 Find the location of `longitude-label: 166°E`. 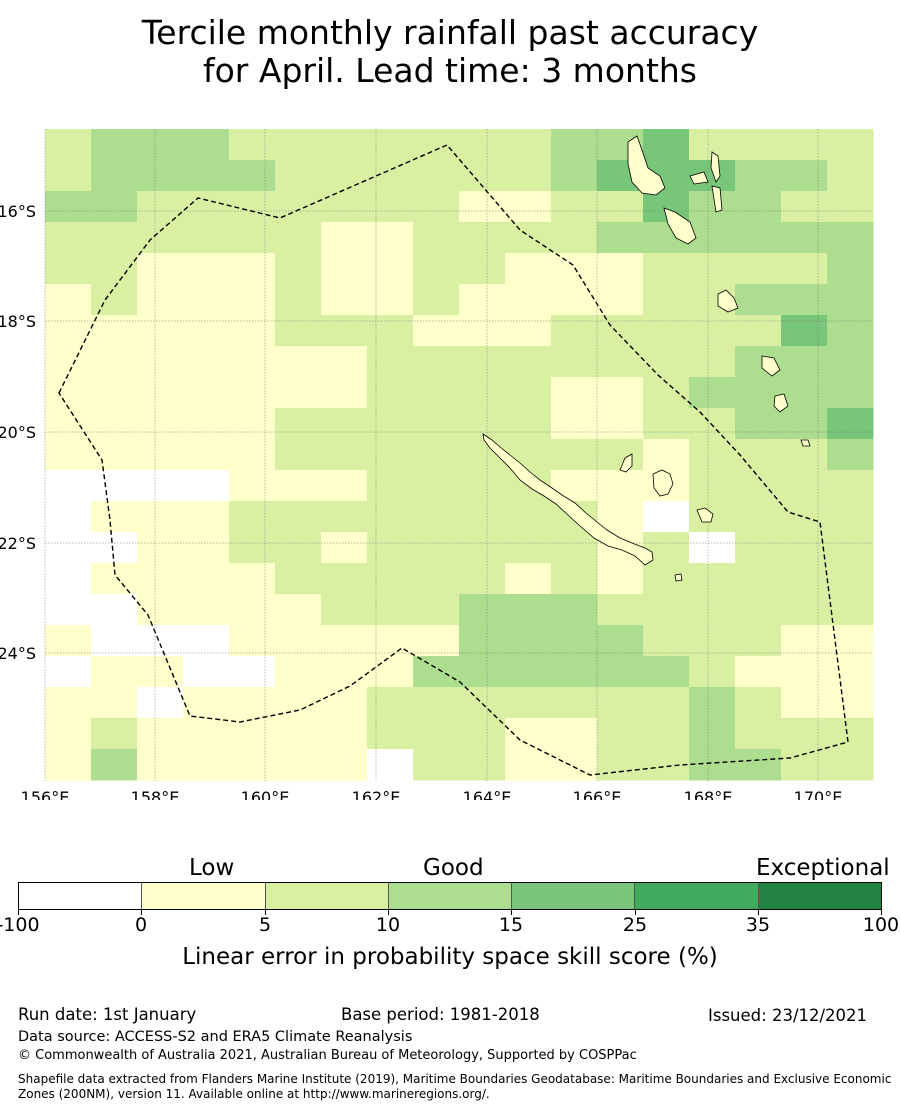

longitude-label: 166°E is located at coordinates (597, 794).